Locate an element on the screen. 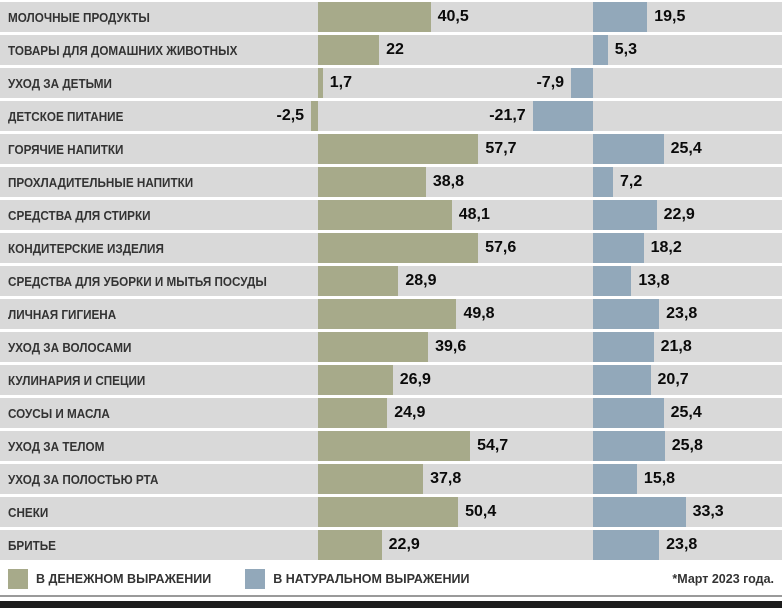  category-label: ДЕТСКОЕ ПИТАНИЕ is located at coordinates (66, 116).